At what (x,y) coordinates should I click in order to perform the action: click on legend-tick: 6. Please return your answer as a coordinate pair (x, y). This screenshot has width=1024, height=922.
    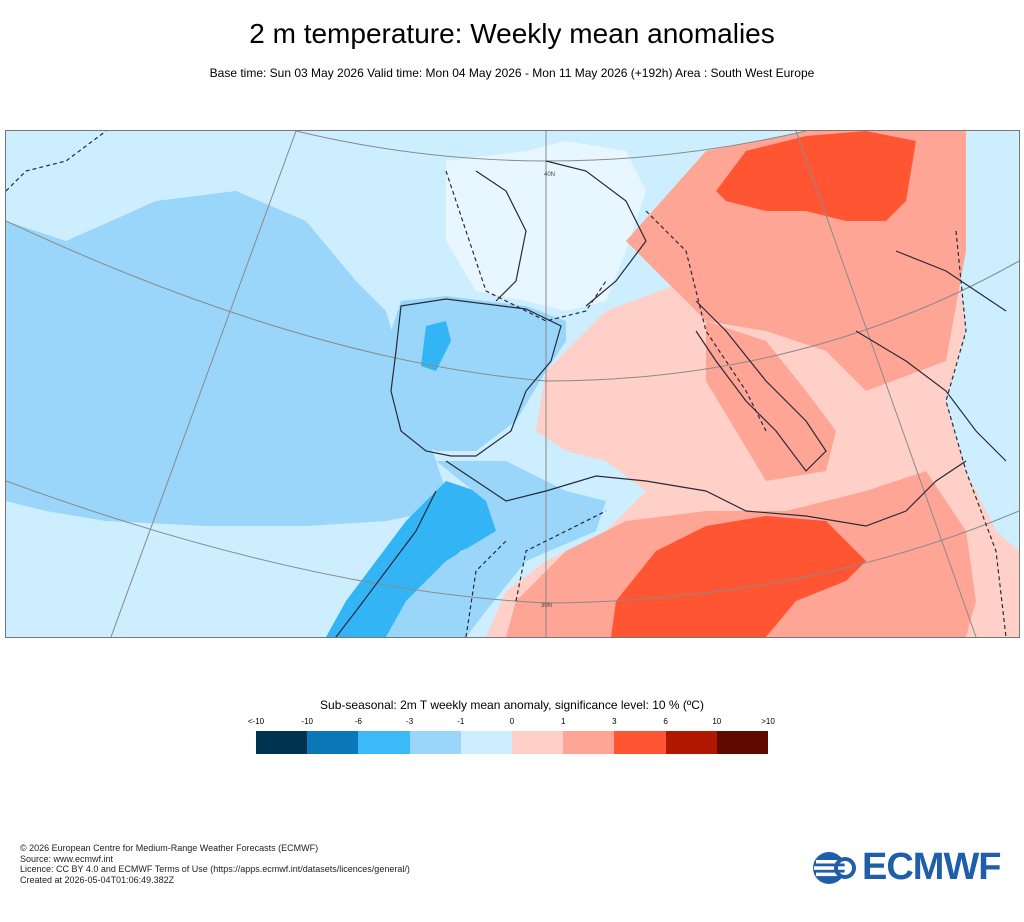
    Looking at the image, I should click on (665, 721).